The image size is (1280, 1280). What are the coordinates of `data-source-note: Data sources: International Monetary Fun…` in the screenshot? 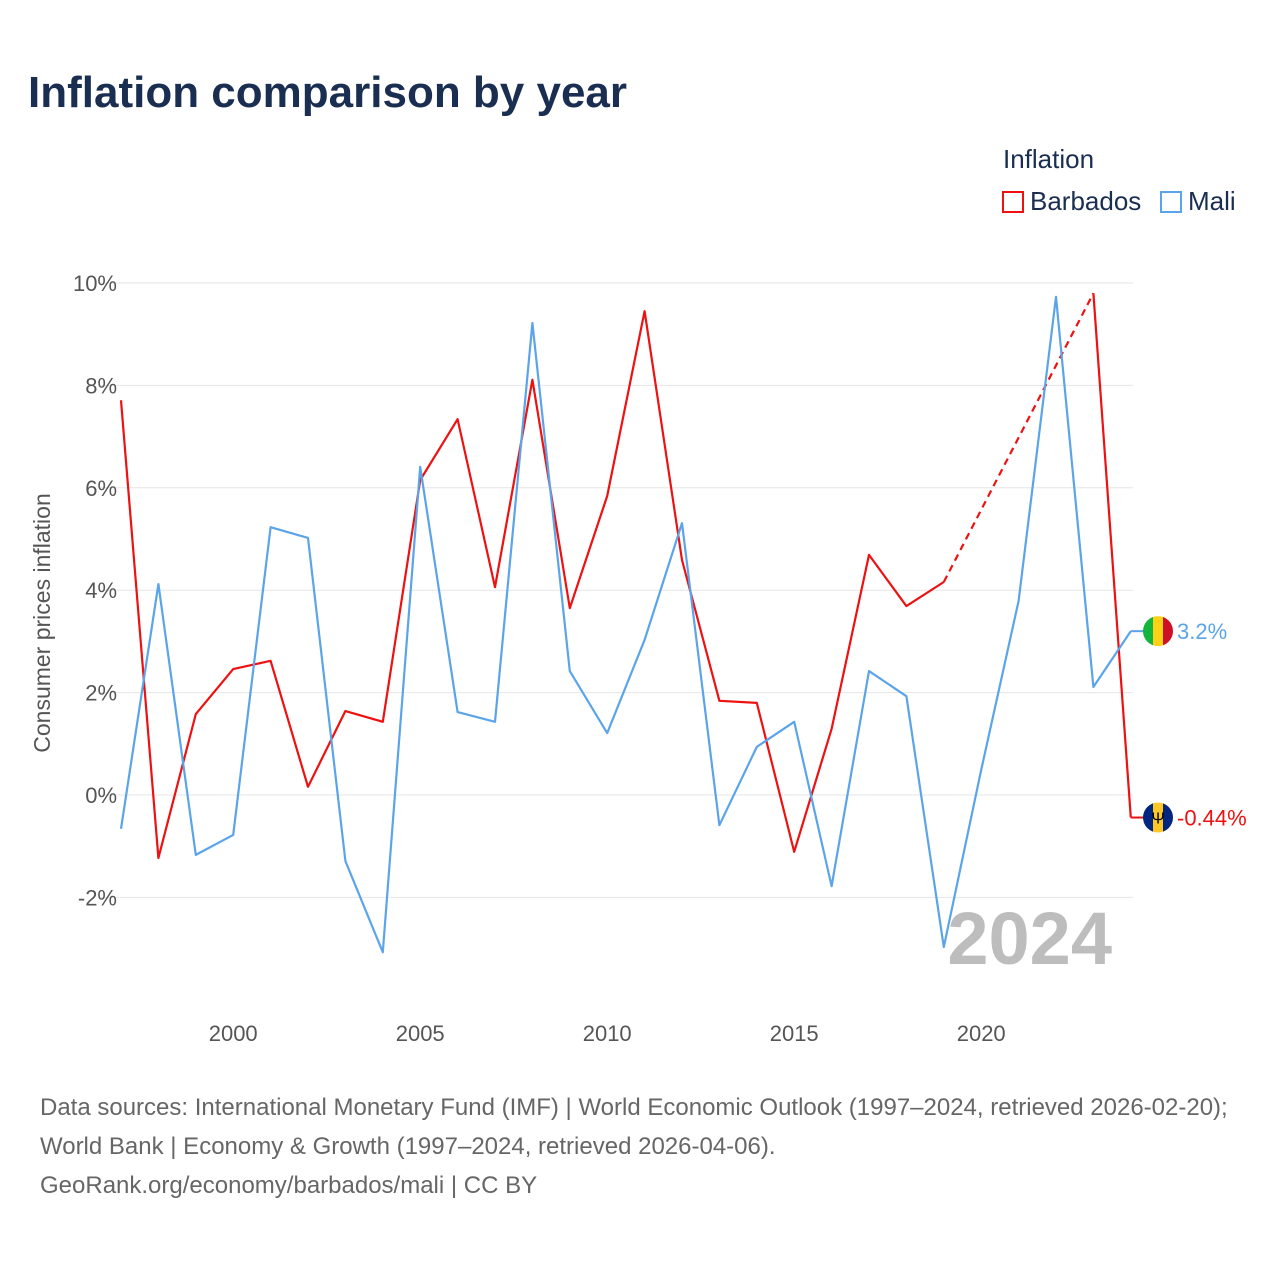 It's located at (645, 1146).